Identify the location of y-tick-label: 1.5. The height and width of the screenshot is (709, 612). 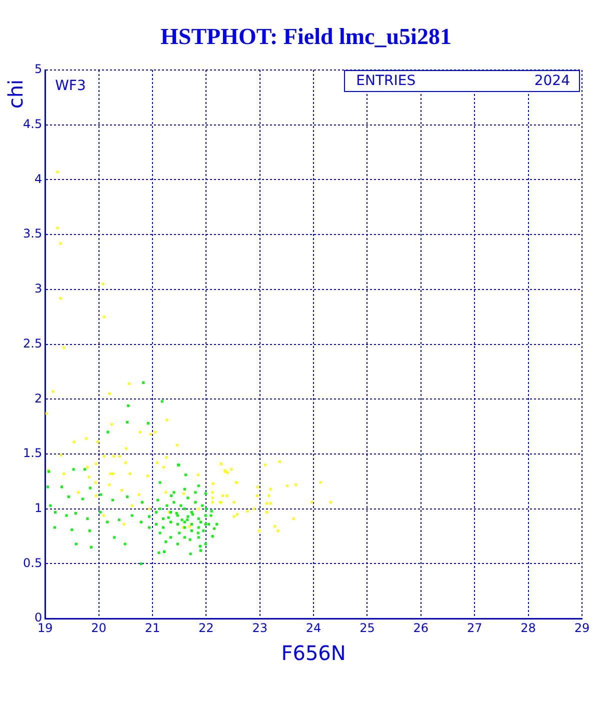
(32, 453).